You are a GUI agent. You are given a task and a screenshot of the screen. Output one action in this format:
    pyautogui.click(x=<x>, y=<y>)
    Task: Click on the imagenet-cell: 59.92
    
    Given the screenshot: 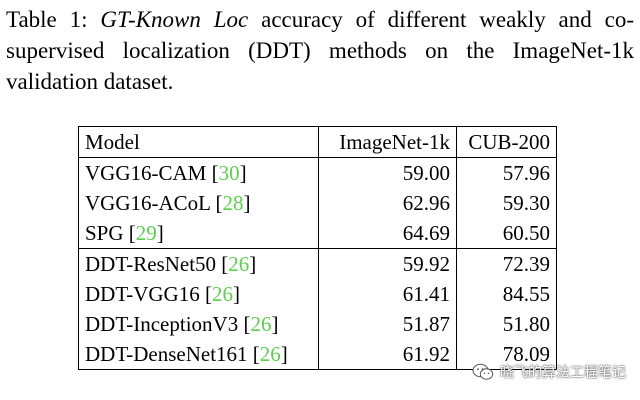 What is the action you would take?
    pyautogui.click(x=387, y=263)
    